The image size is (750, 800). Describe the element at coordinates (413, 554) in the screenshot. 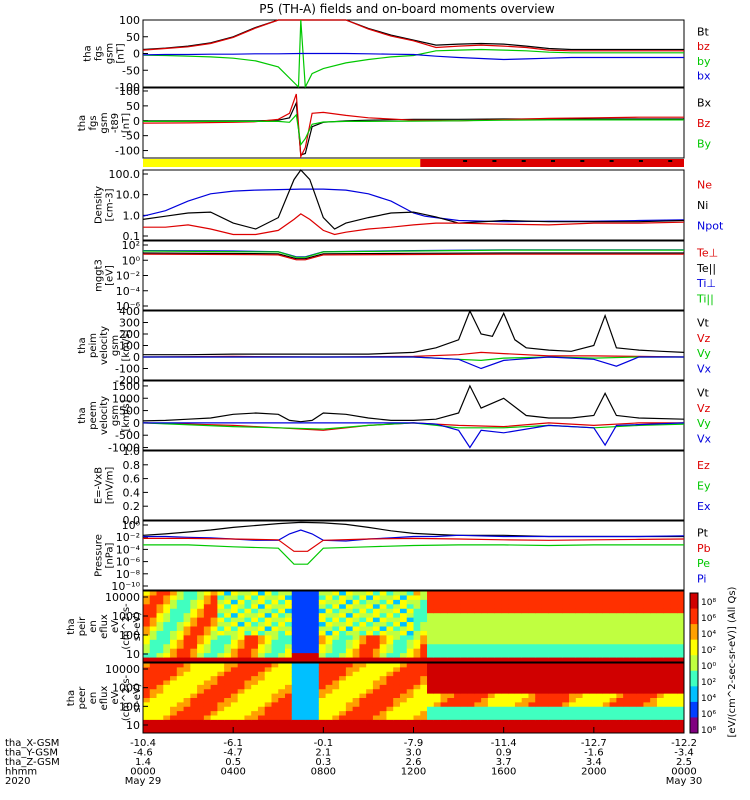

I see `series-line-Pe` at that location.